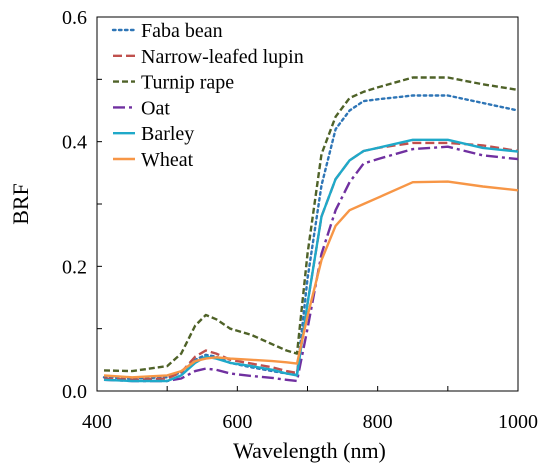 The height and width of the screenshot is (471, 550). What do you see at coordinates (237, 422) in the screenshot?
I see `x-tick-label: 600` at bounding box center [237, 422].